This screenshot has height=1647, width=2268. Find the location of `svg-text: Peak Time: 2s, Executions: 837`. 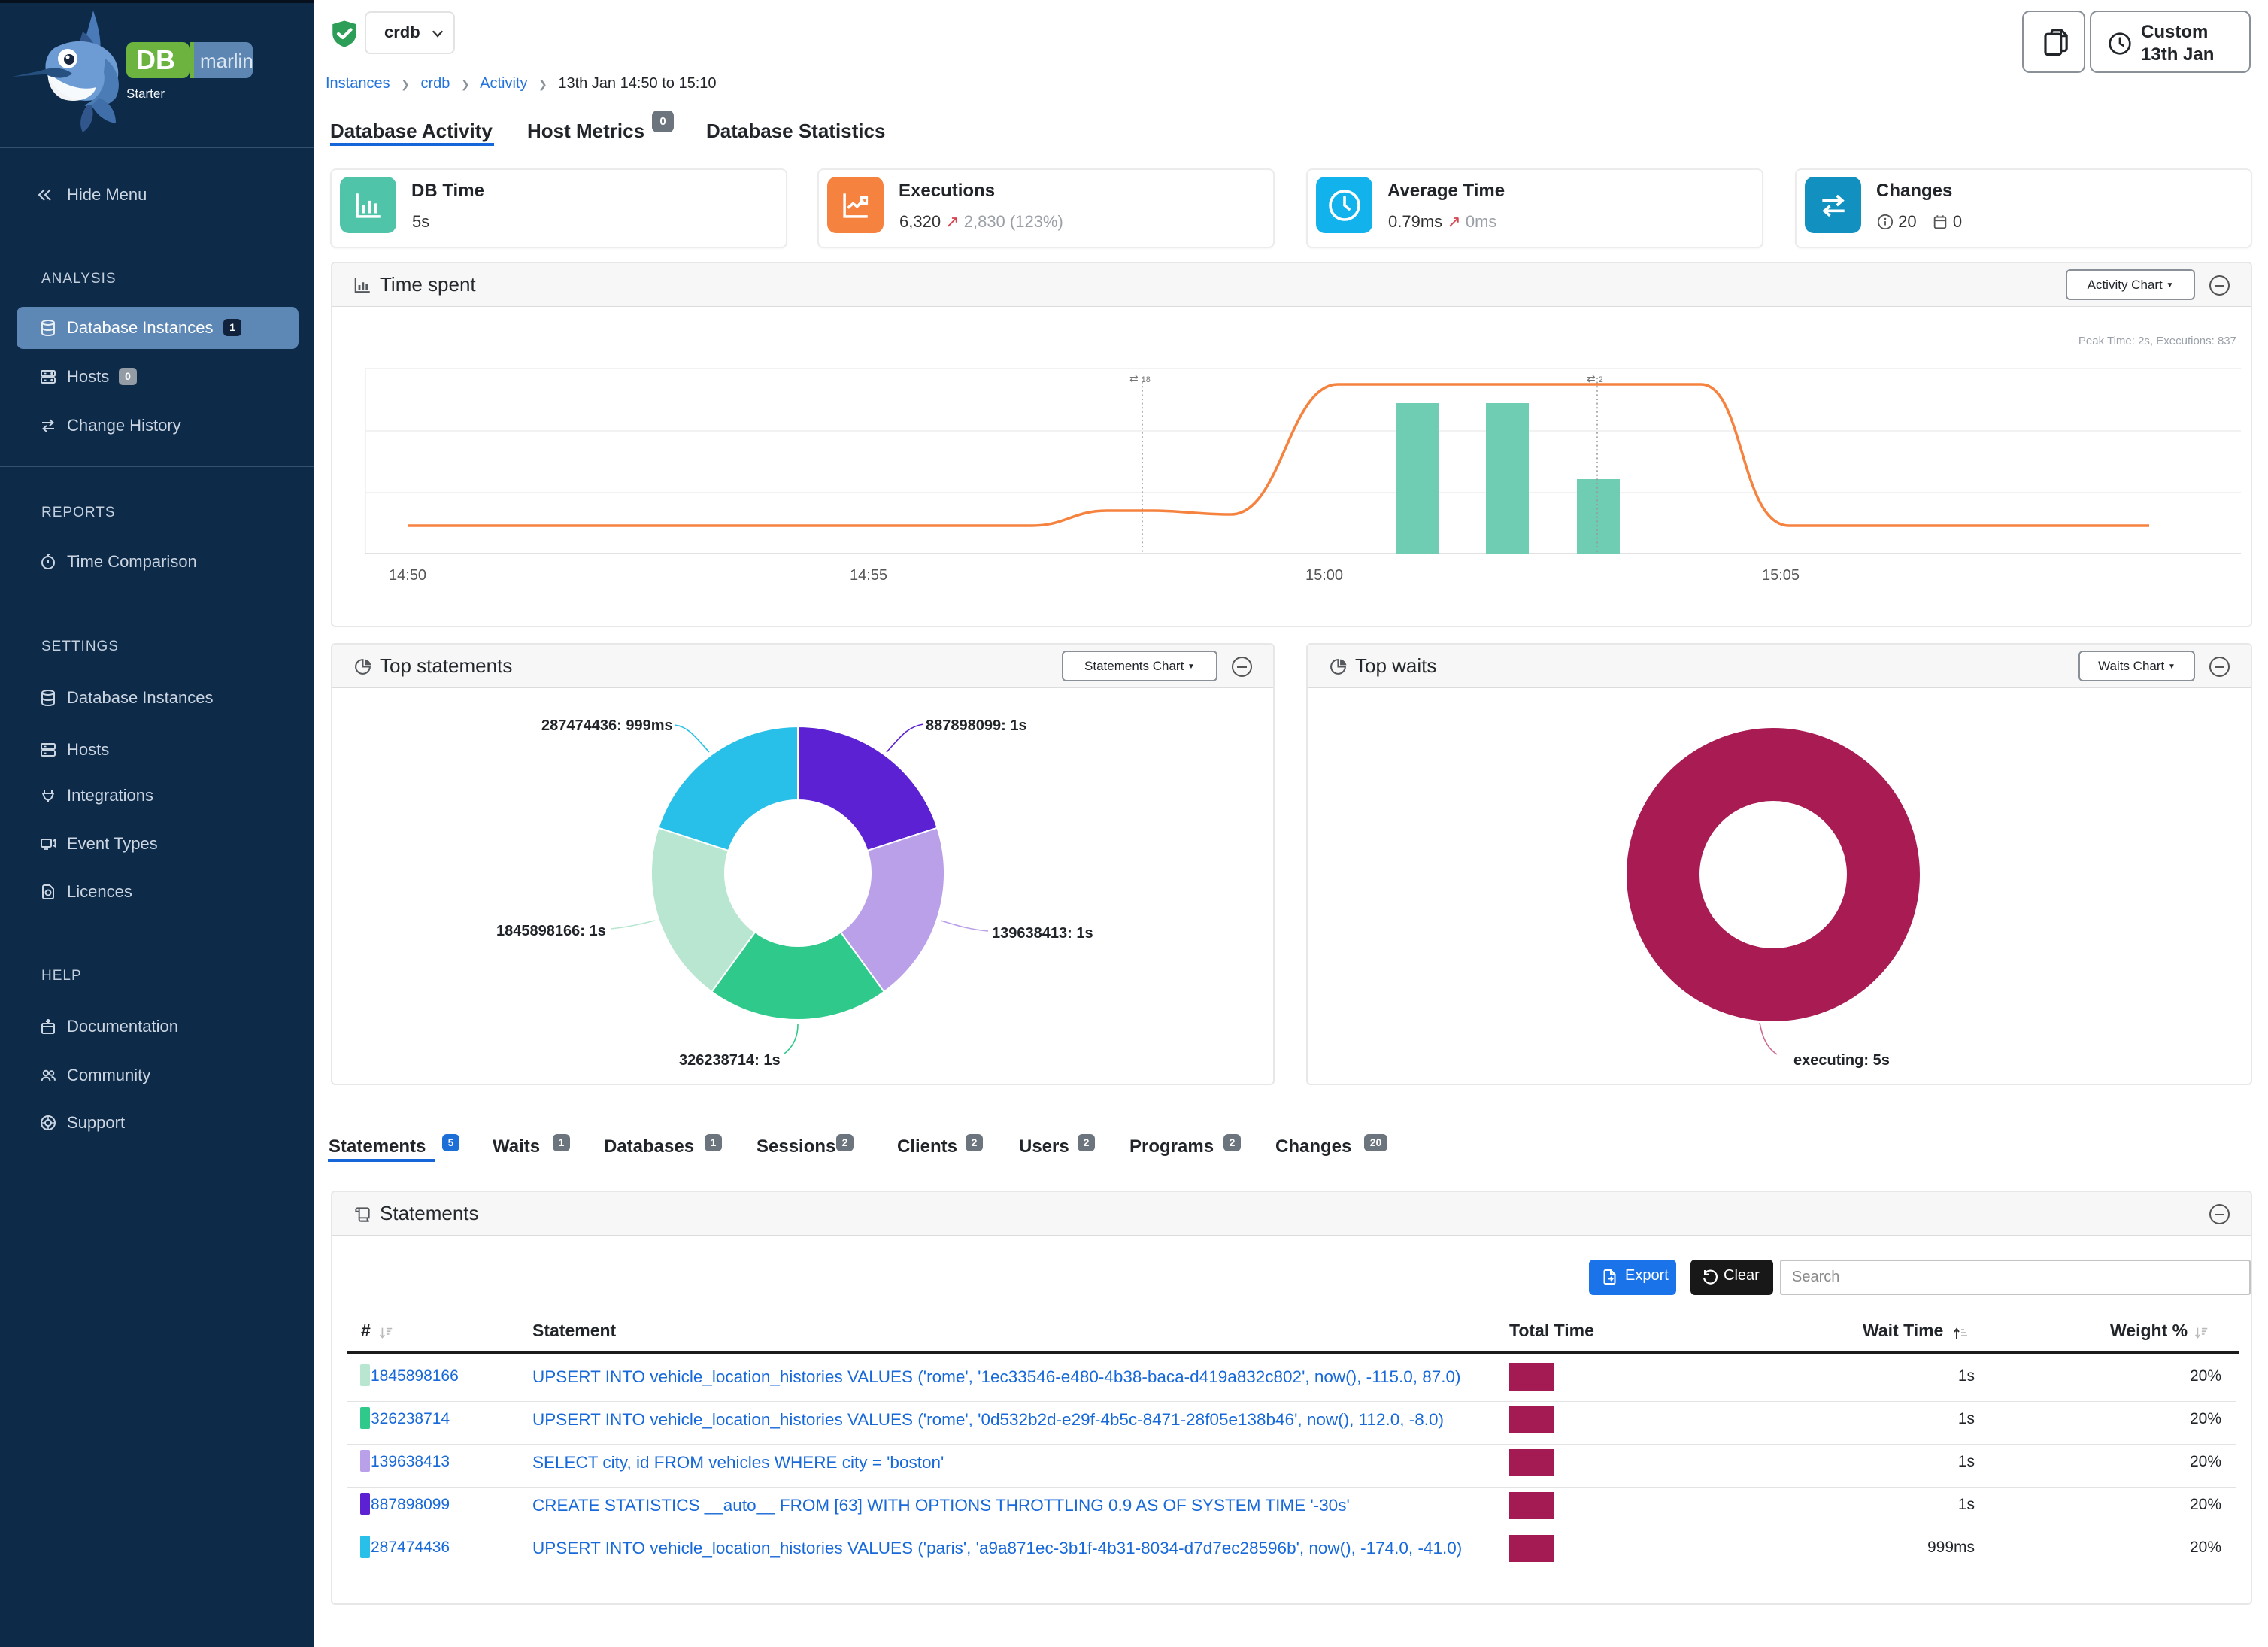

svg-text: Peak Time: 2s, Executions: 837 is located at coordinates (2157, 341).